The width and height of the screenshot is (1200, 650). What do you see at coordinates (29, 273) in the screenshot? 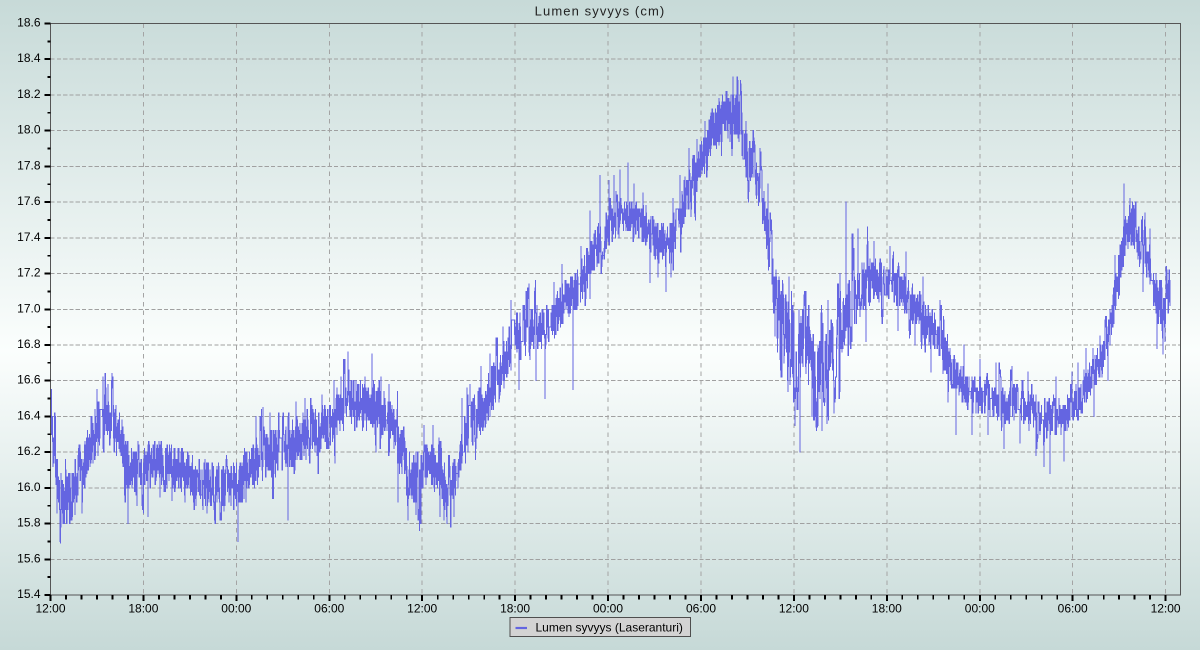
I see `svg-text: 17.2` at bounding box center [29, 273].